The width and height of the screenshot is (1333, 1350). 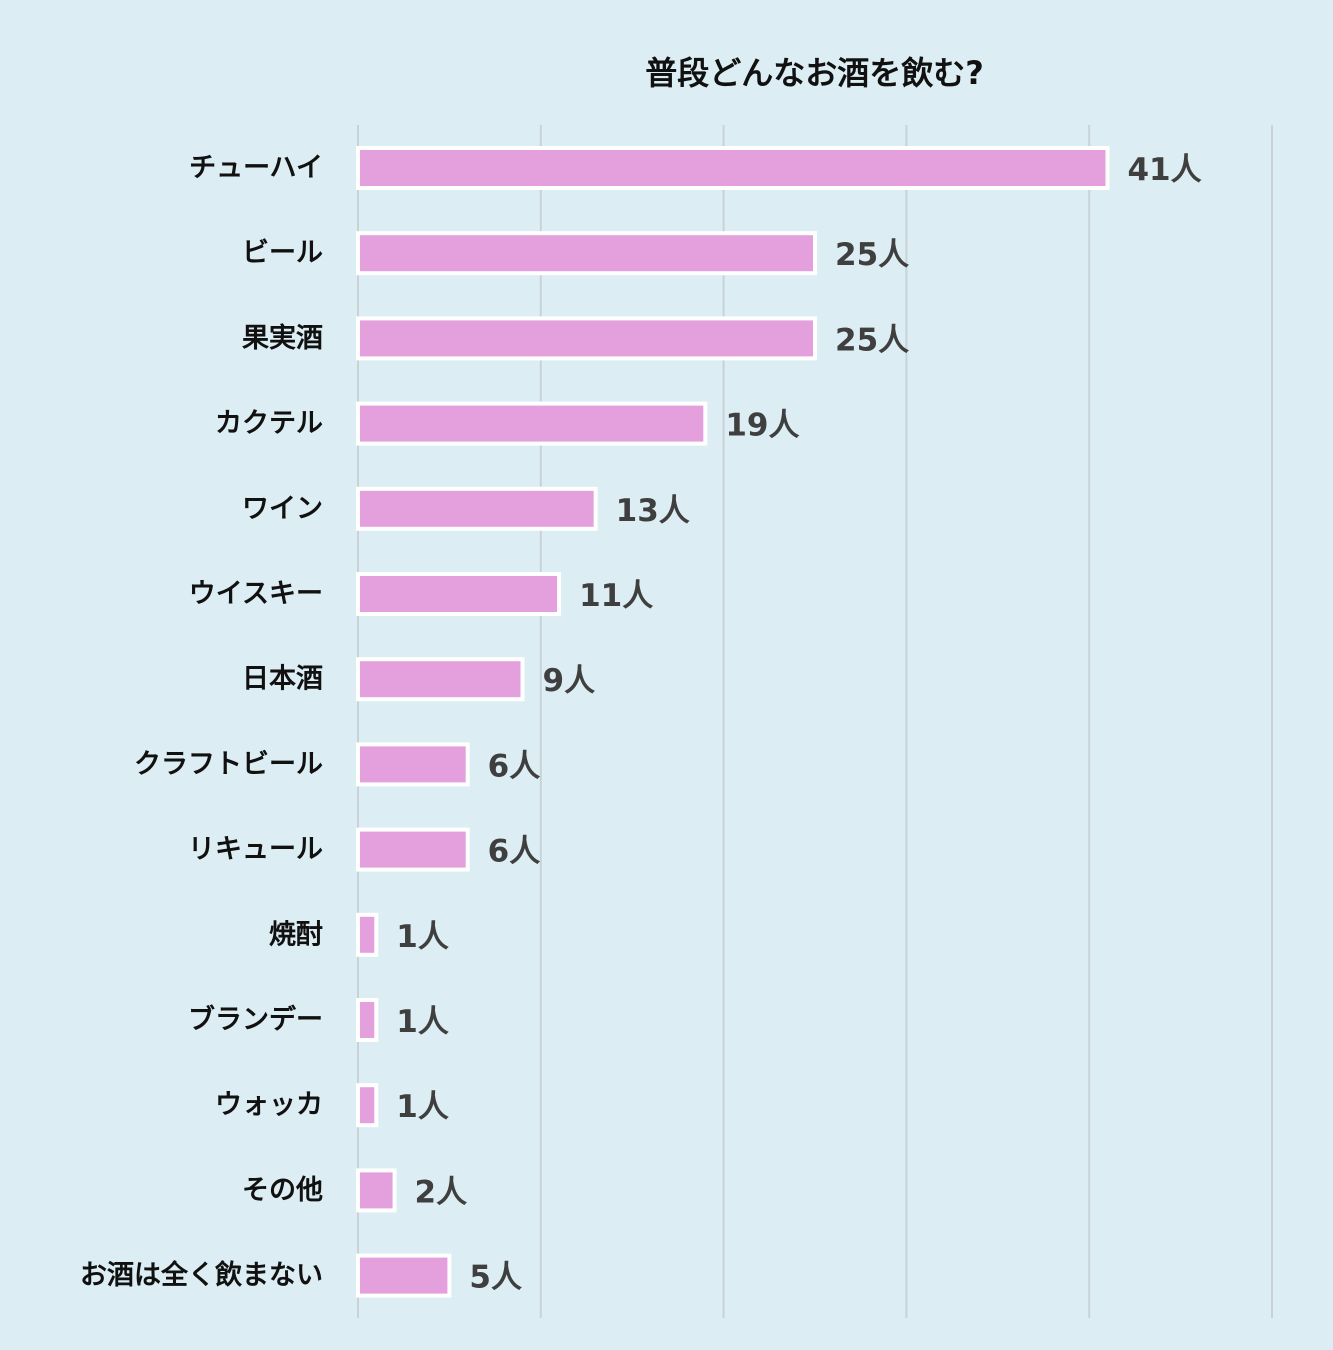 I want to click on chart-title: 普段どんなお酒を飲む?, so click(x=814, y=73).